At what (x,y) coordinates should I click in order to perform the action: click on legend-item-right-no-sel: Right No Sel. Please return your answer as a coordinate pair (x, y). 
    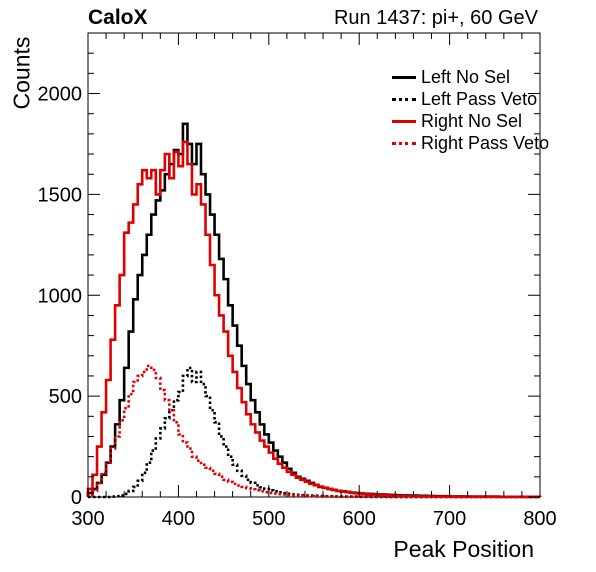
    Looking at the image, I should click on (470, 121).